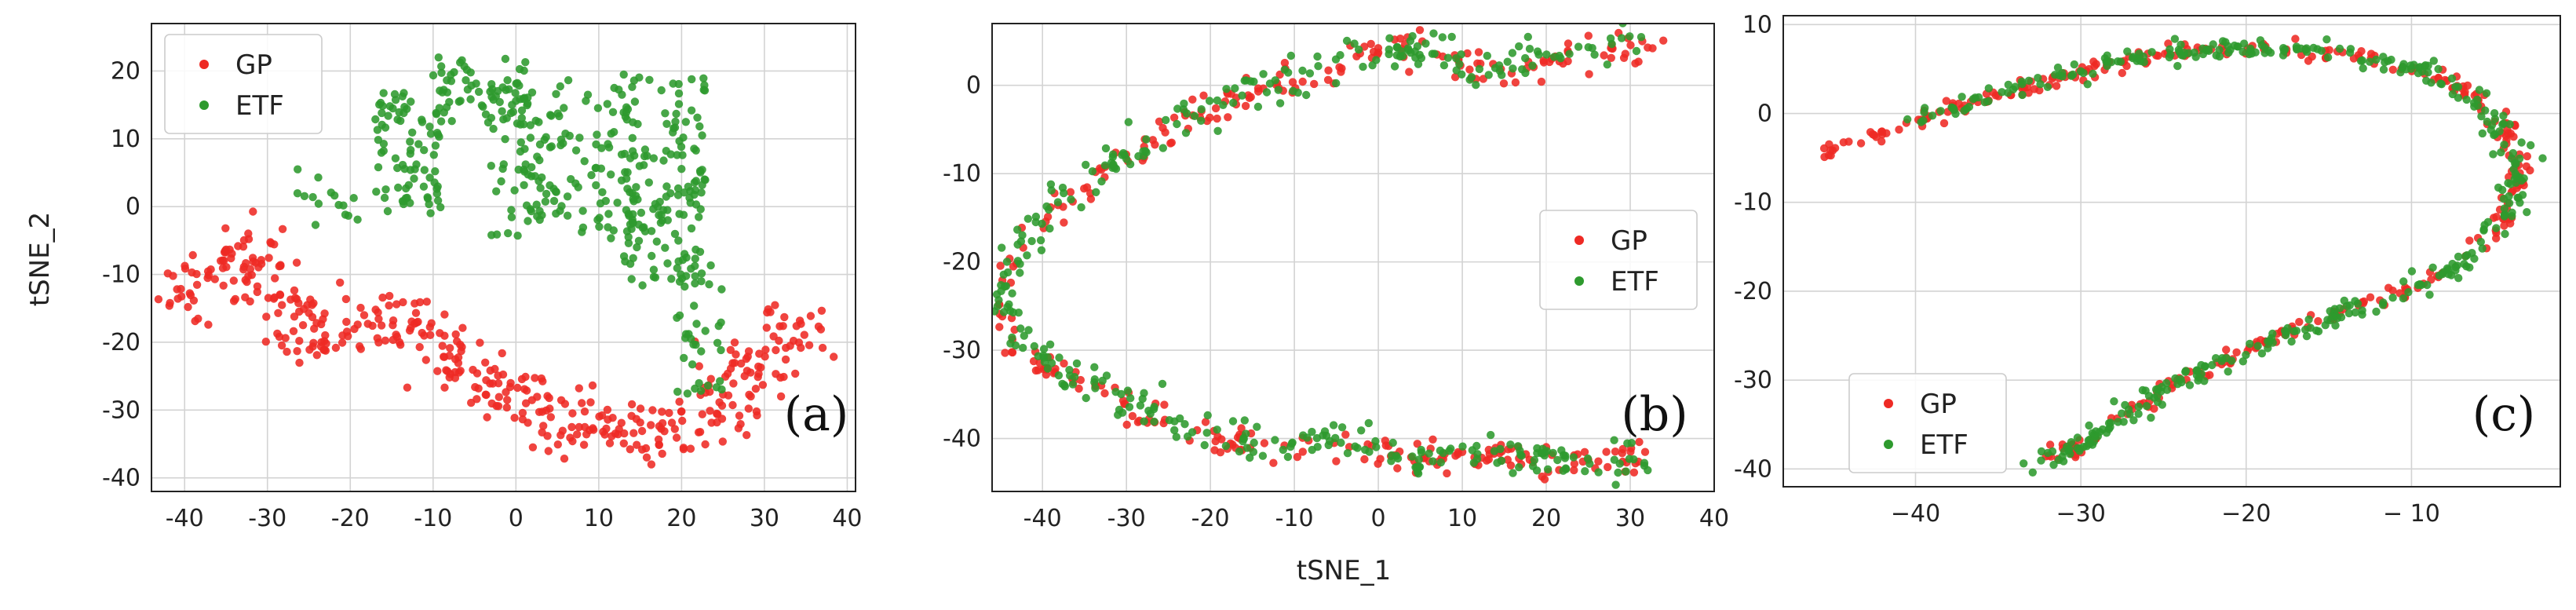 The image size is (2576, 610). I want to click on y-tick-label: -10, so click(962, 174).